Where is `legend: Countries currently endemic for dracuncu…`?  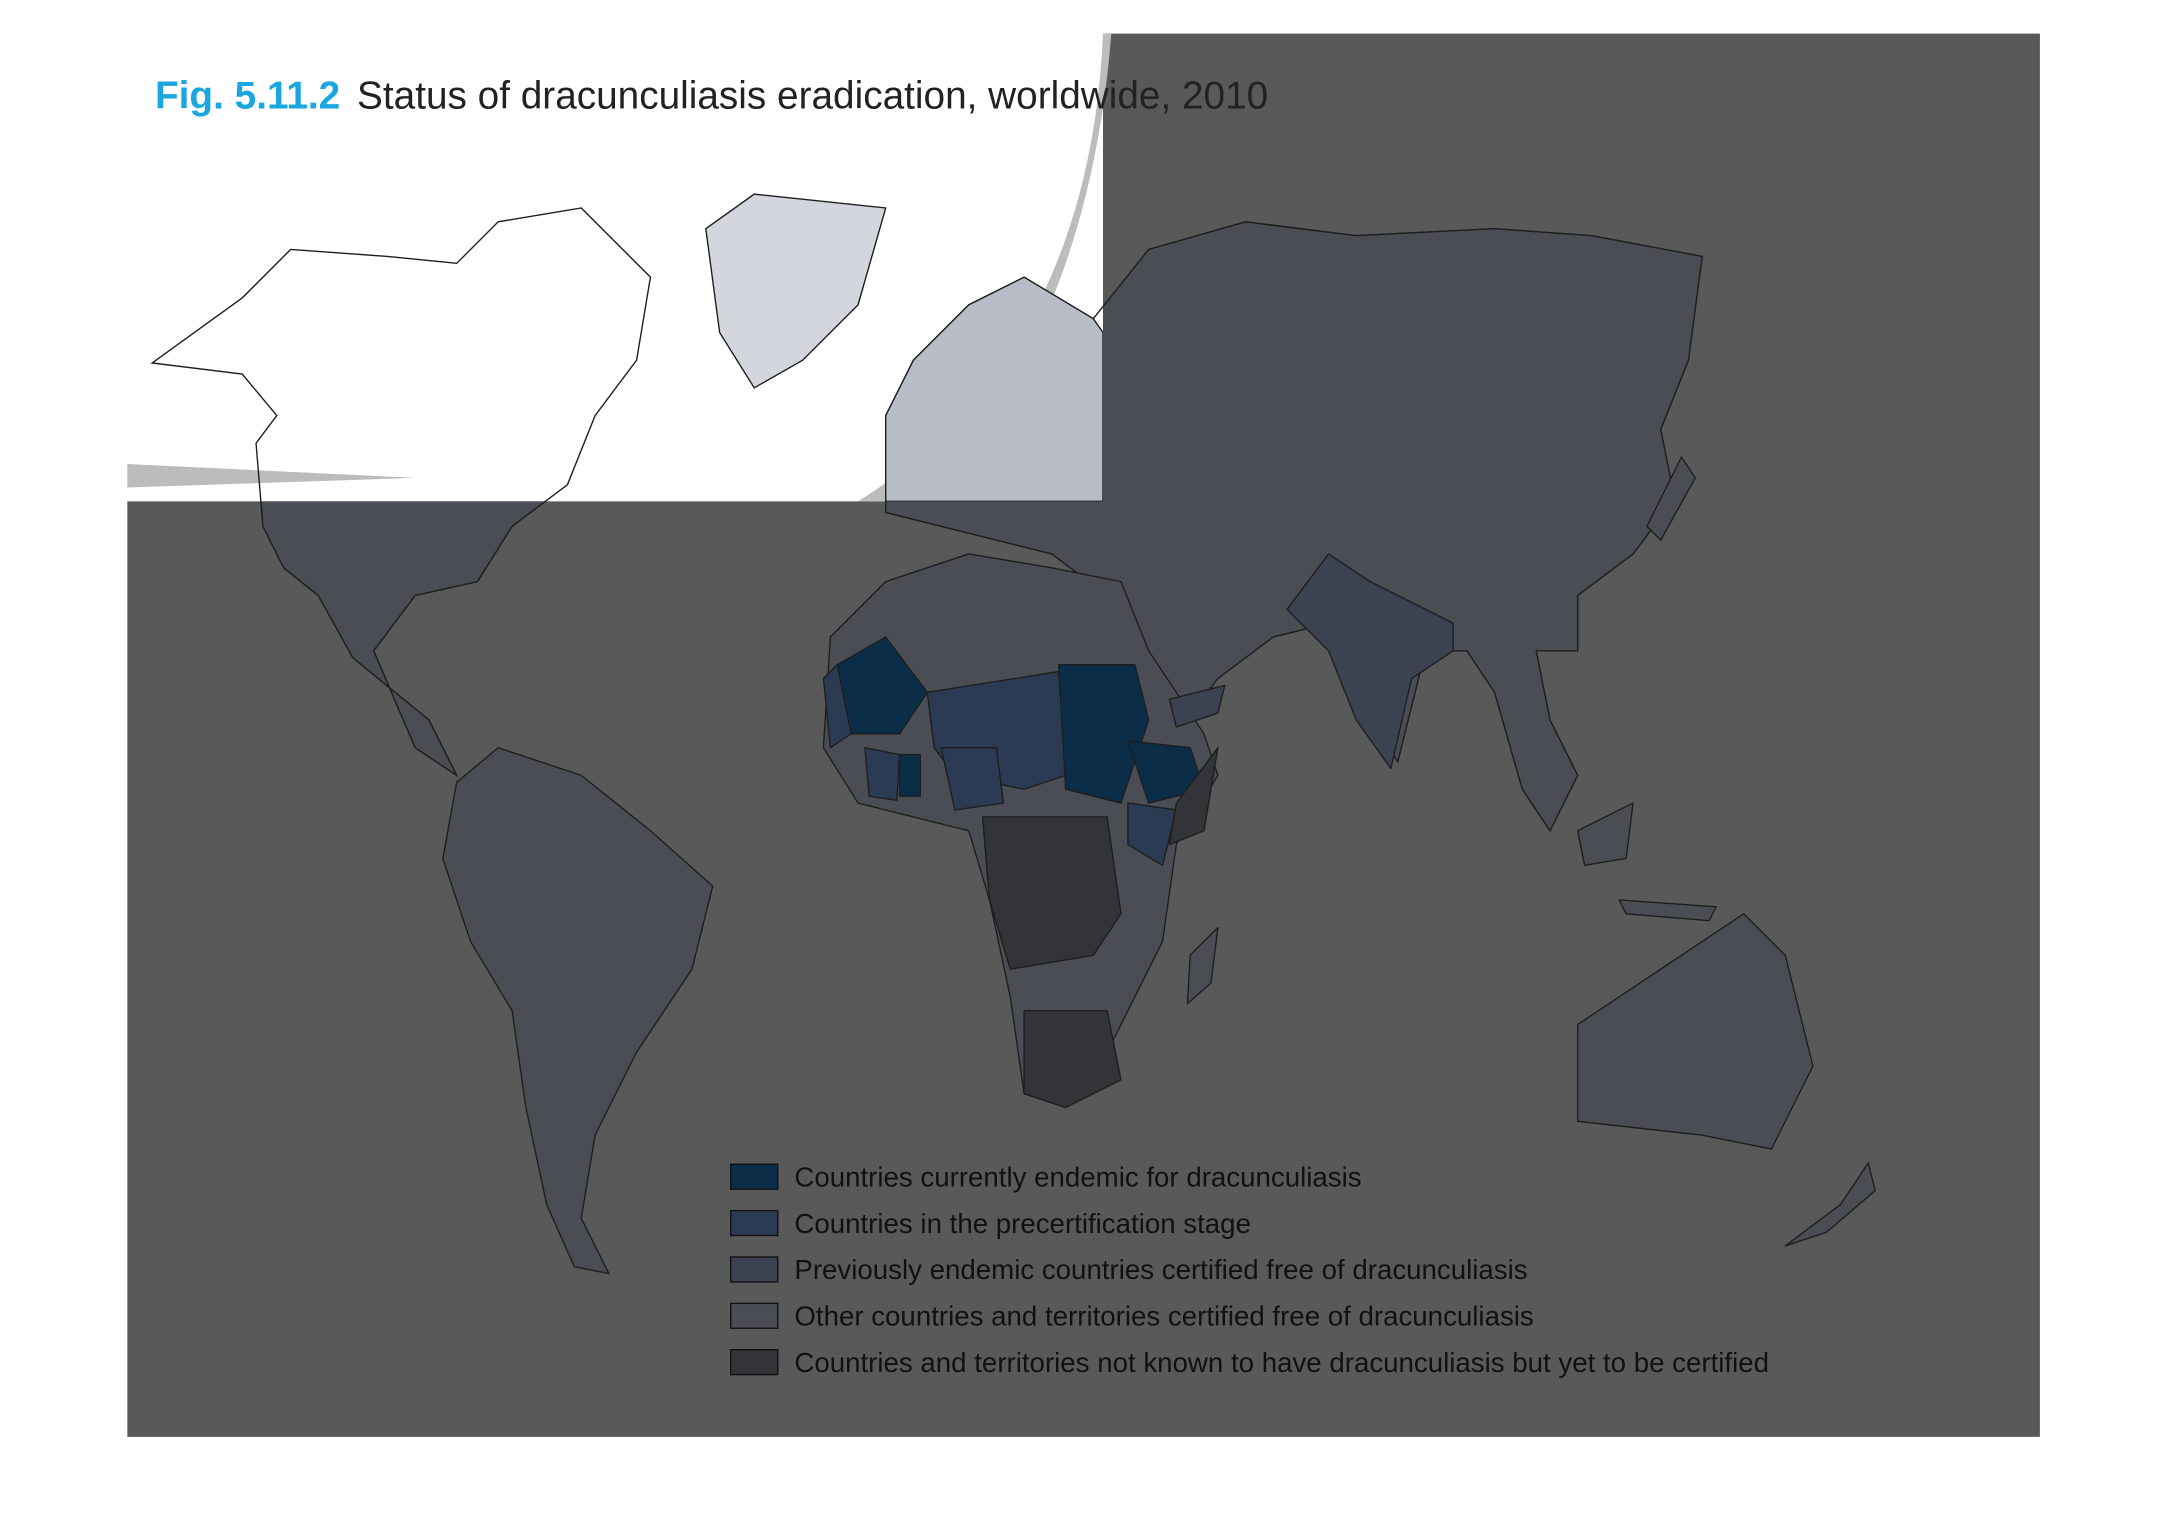 legend: Countries currently endemic for dracuncu… is located at coordinates (1249, 1269).